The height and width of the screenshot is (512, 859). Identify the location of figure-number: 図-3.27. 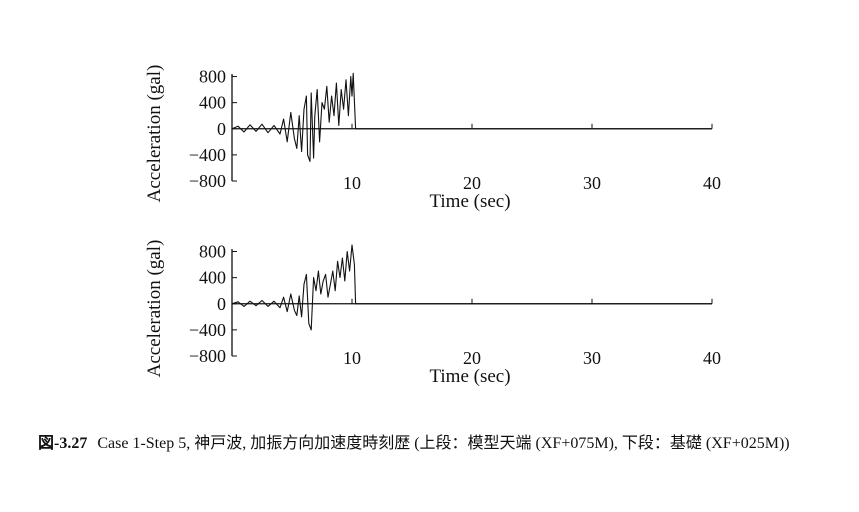
(63, 443).